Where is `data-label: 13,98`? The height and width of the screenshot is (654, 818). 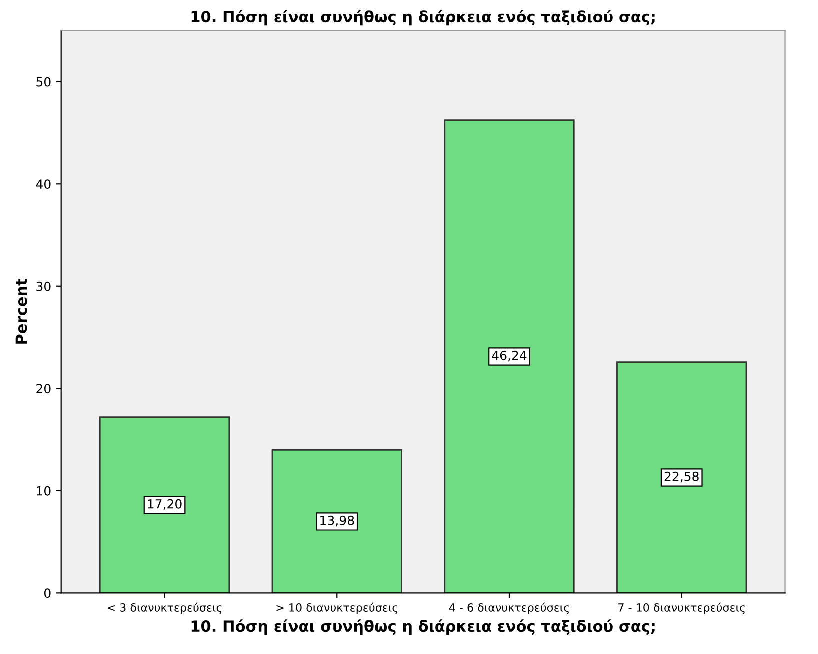
data-label: 13,98 is located at coordinates (337, 521).